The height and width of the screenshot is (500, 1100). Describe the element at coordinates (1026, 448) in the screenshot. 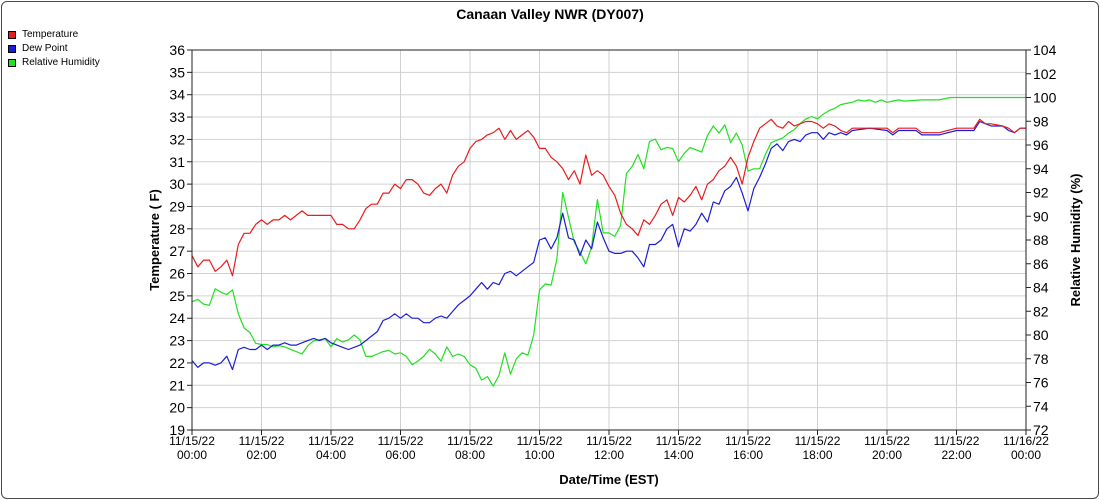

I see `x-tick-label: 11/16/22 00:00` at that location.